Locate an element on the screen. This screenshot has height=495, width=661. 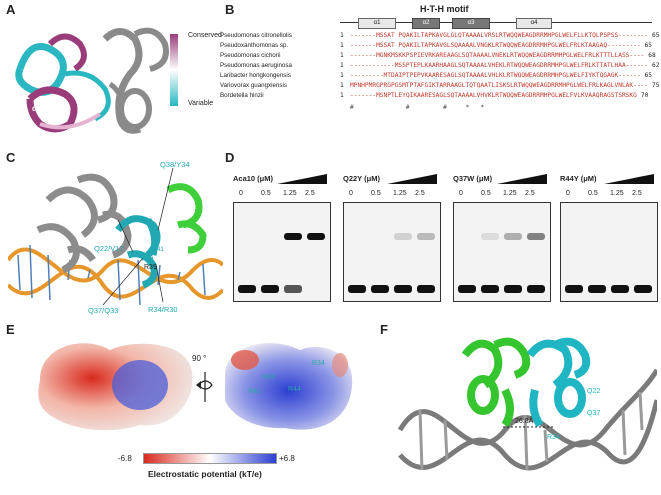
species-name: Pseudomonas aeruginosa is located at coordinates (256, 65).